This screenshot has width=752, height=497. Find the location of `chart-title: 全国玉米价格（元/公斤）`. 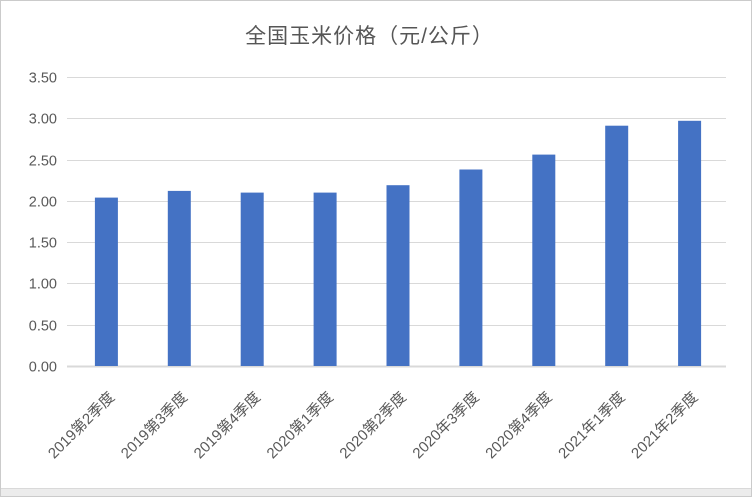

chart-title: 全国玉米价格（元/公斤） is located at coordinates (369, 36).